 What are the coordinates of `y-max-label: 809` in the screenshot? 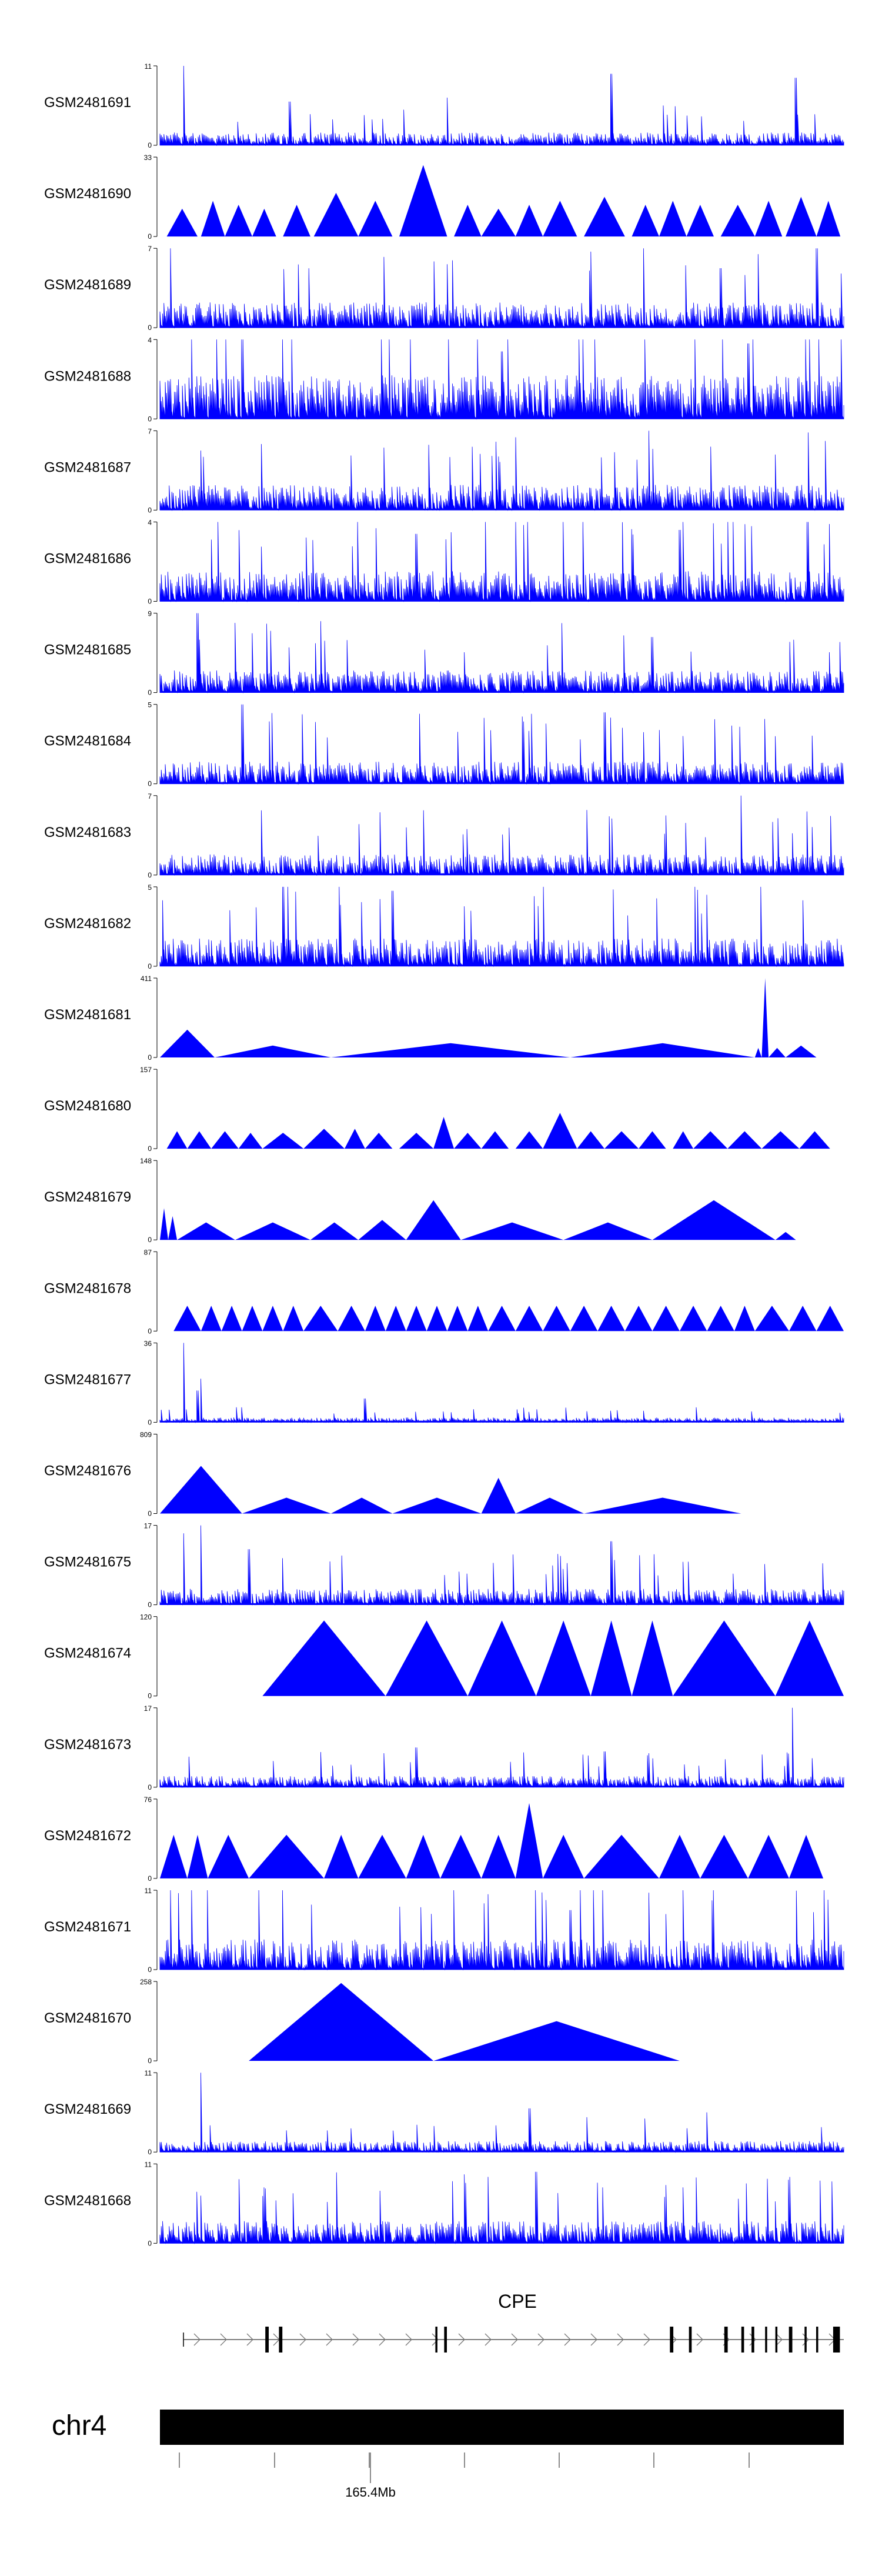 It's located at (146, 1435).